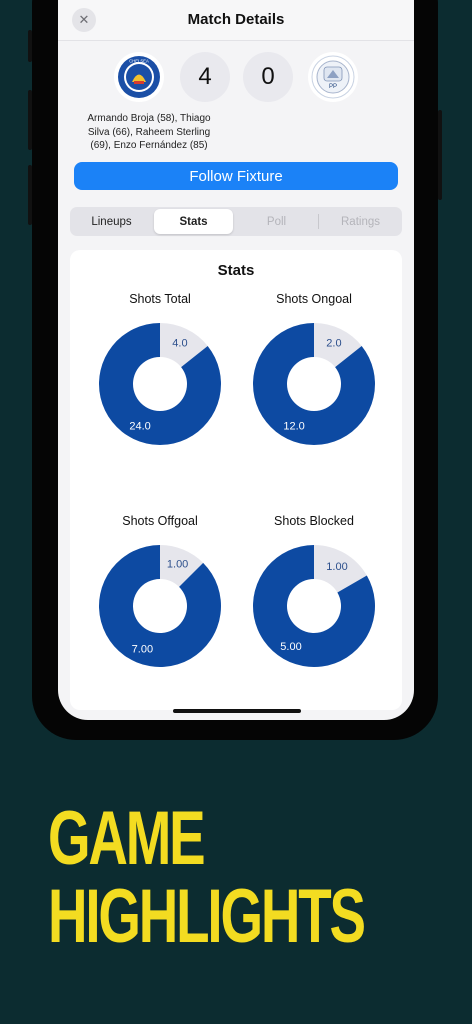  Describe the element at coordinates (207, 916) in the screenshot. I see `promo-line-2: HIGHLIGHTS` at that location.